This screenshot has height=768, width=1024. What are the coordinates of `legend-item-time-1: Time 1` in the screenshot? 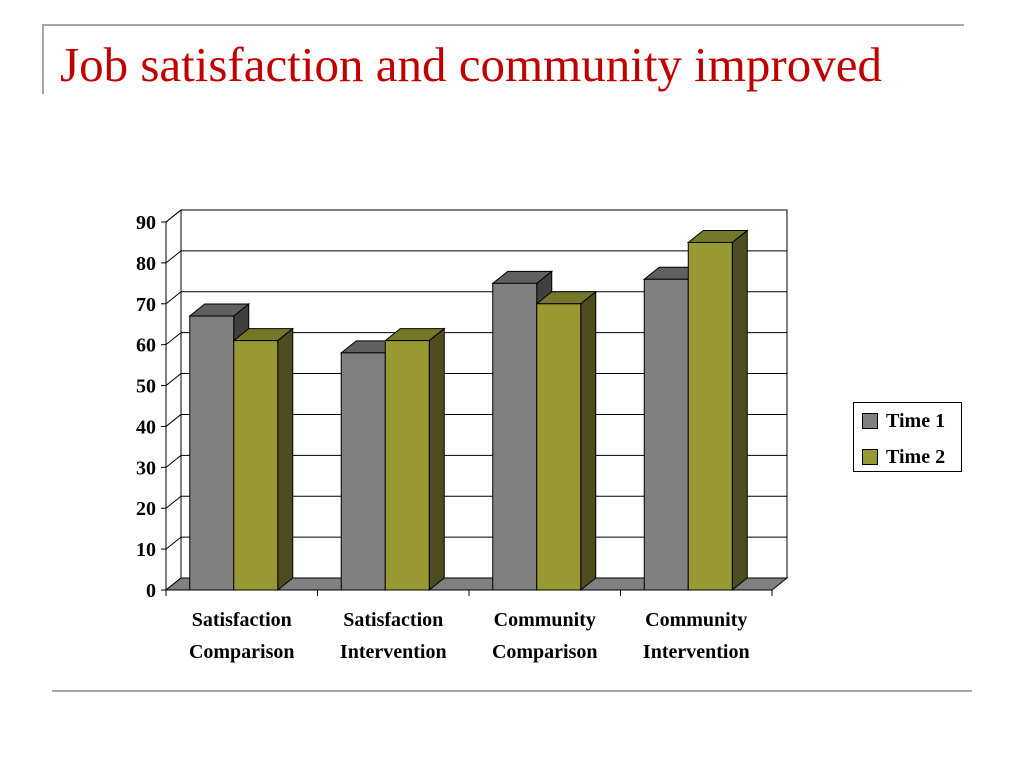 It's located at (903, 421).